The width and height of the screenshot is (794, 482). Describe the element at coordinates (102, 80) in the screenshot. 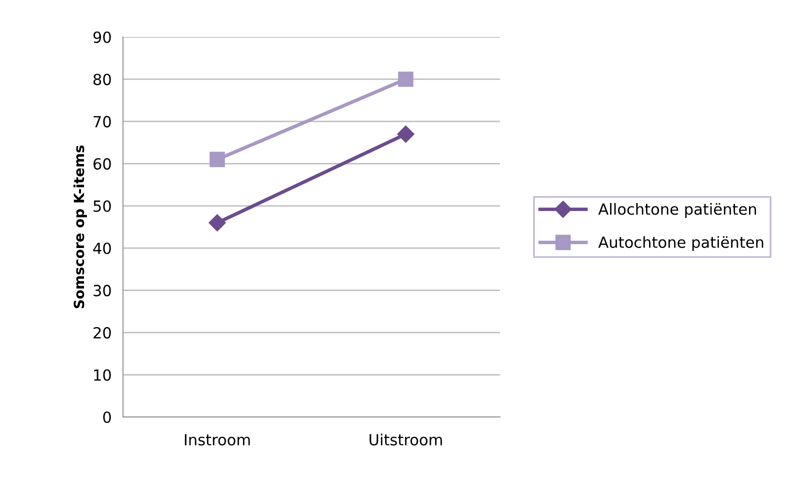

I see `y-tick-label: 80` at that location.